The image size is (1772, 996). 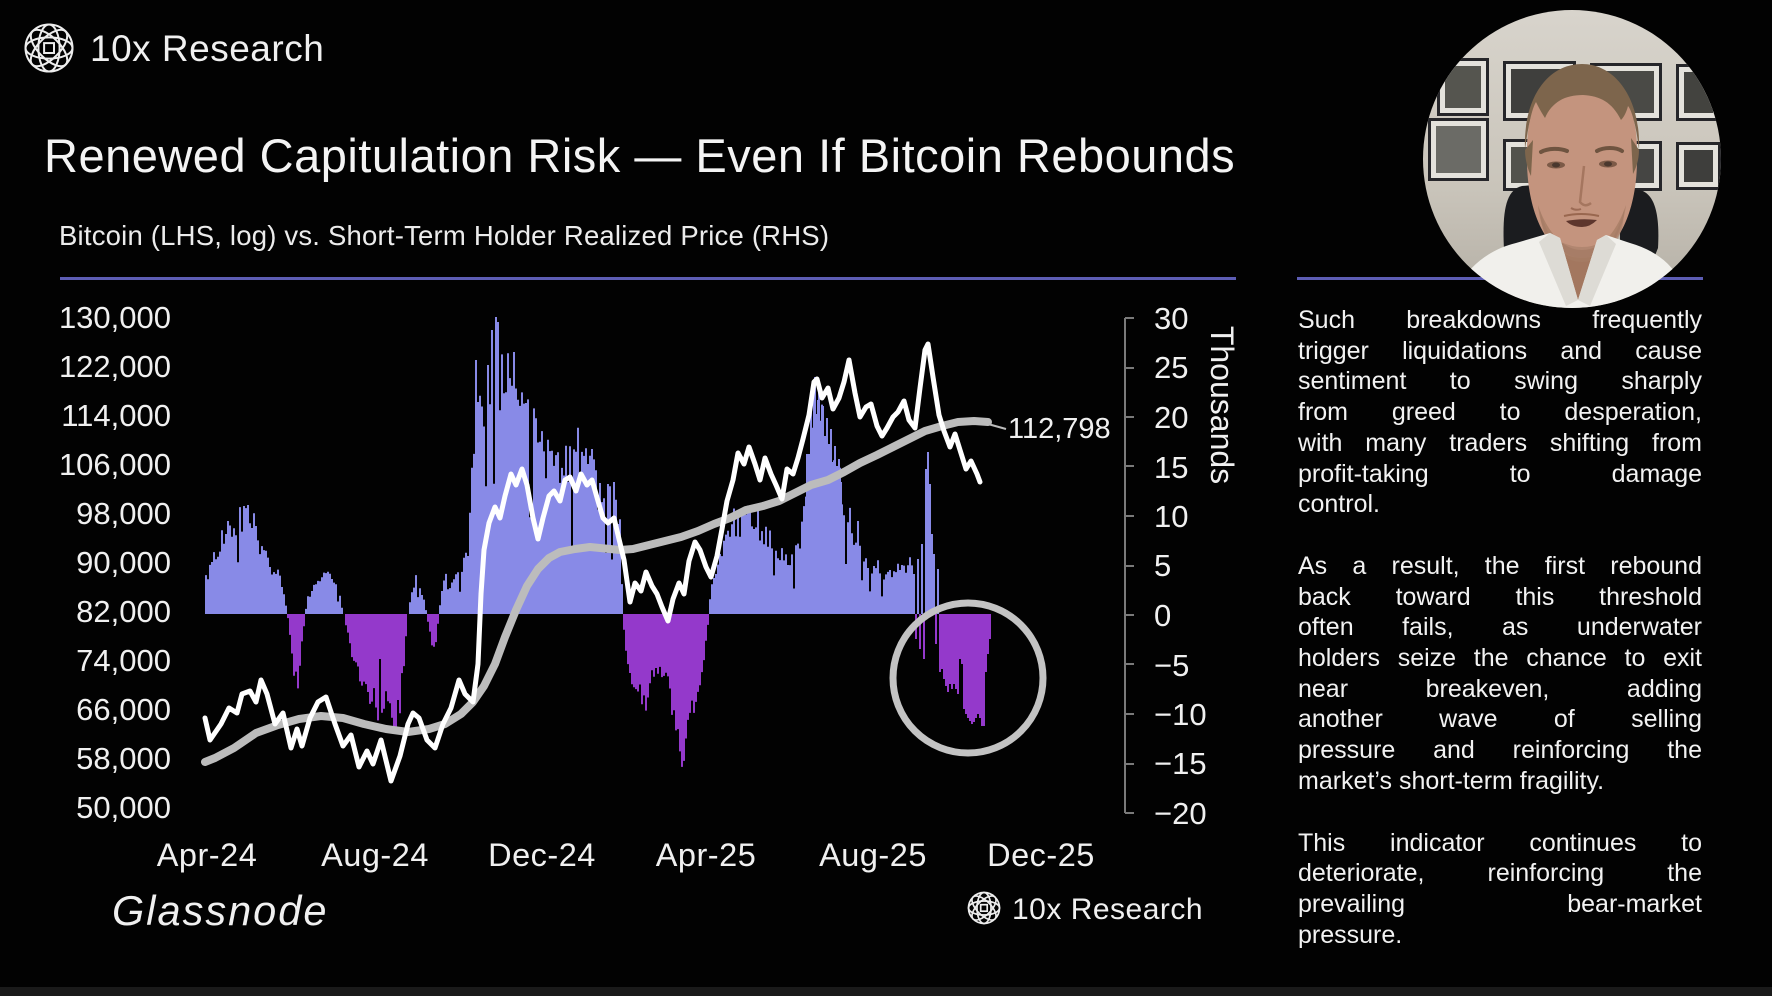 What do you see at coordinates (115, 317) in the screenshot?
I see `svg-text: 130,000` at bounding box center [115, 317].